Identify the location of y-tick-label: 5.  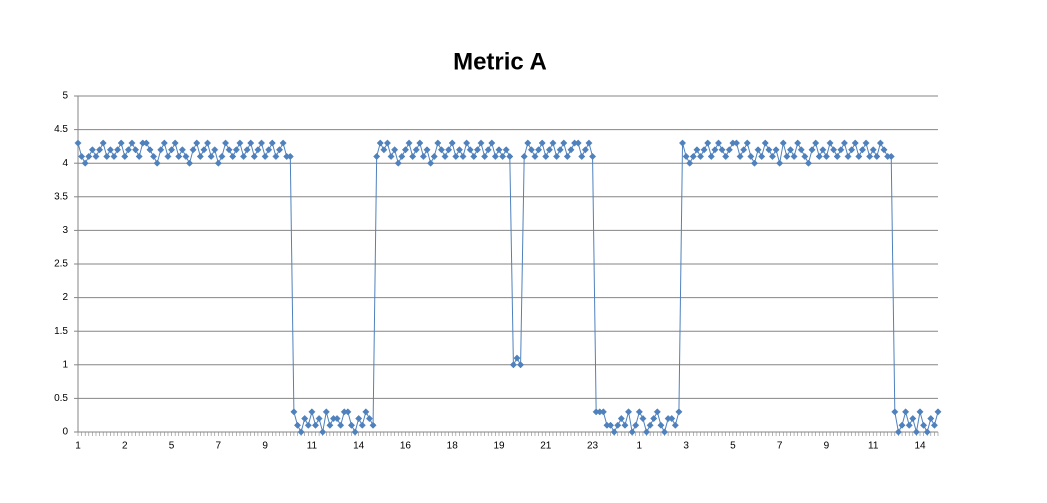
(65, 96).